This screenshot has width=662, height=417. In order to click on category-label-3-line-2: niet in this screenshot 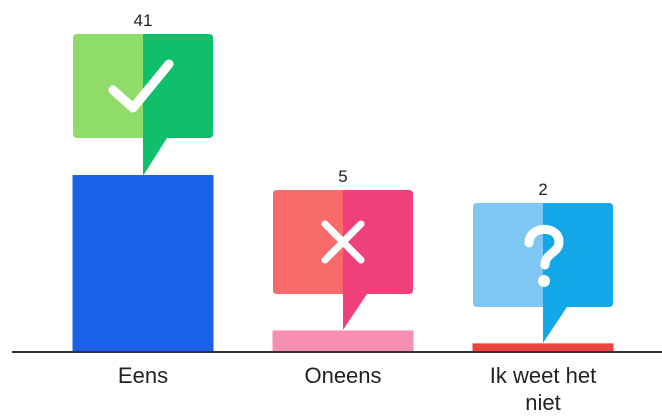, I will do `click(542, 402)`.